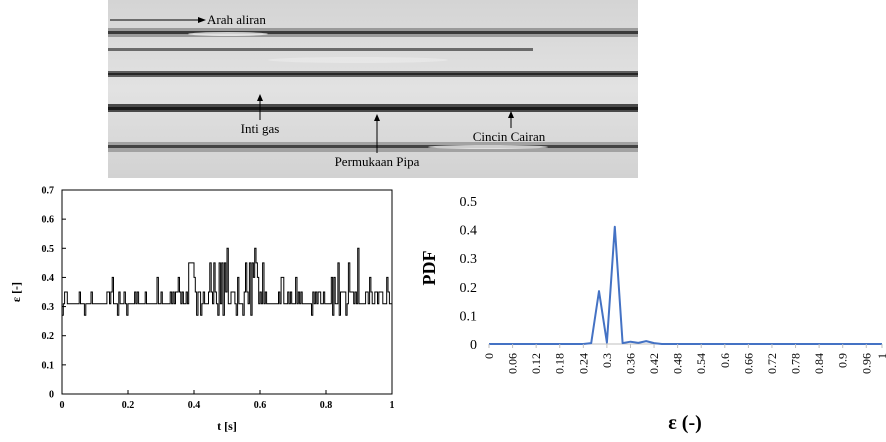 This screenshot has width=886, height=442. I want to click on pdf-x-tick-label: 0.96, so click(866, 363).